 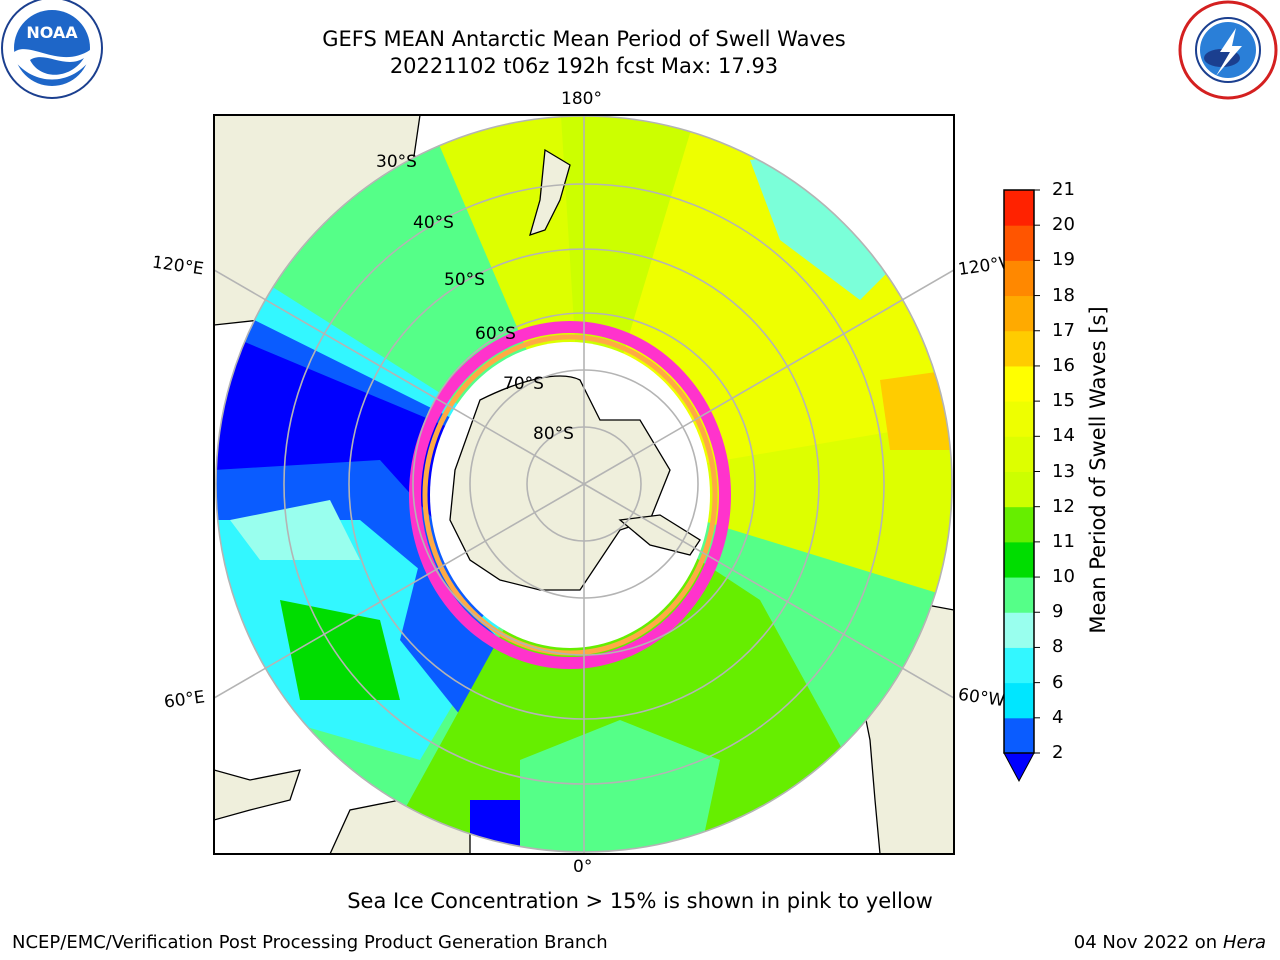 I want to click on colorbar-tick-label: 8, so click(x=1058, y=647).